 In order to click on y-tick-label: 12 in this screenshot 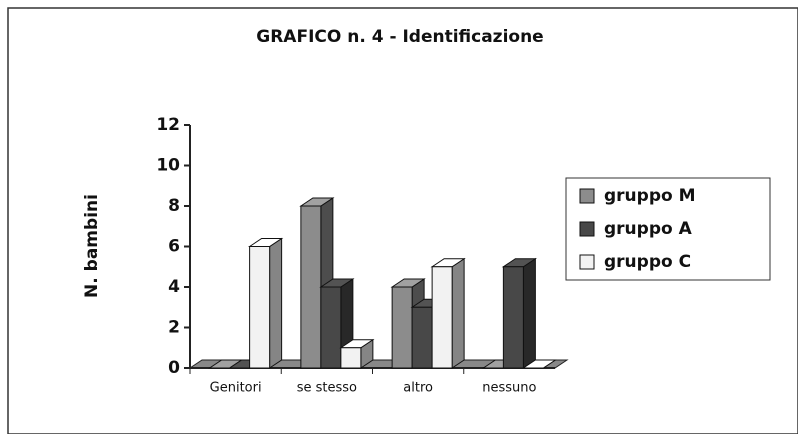, I will do `click(168, 125)`.